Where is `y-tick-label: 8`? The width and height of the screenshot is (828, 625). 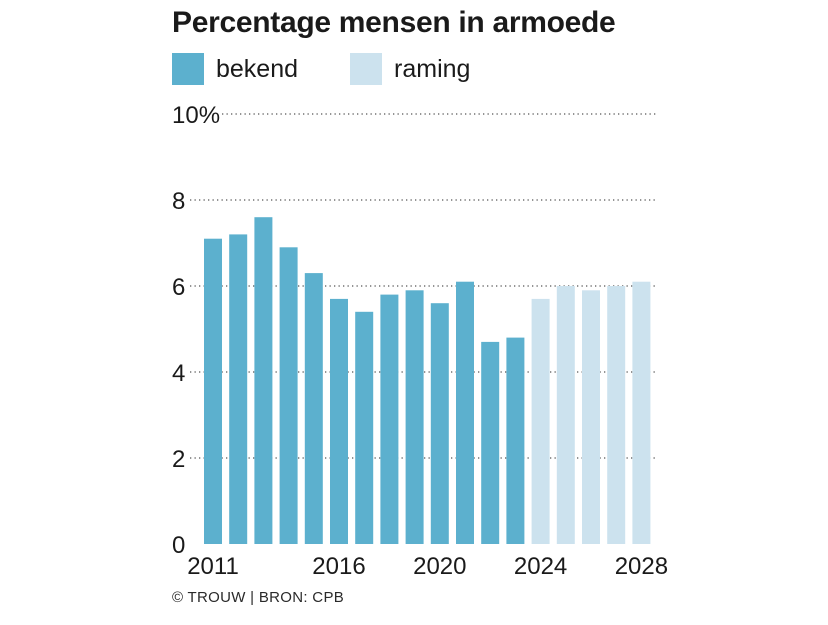
y-tick-label: 8 is located at coordinates (178, 201).